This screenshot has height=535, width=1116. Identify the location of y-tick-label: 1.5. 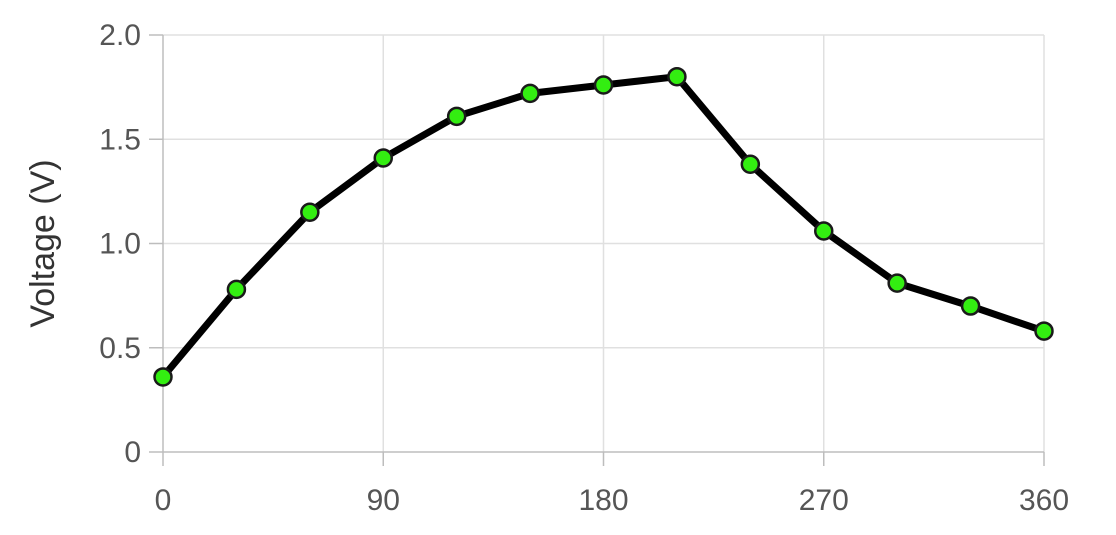
(120, 139).